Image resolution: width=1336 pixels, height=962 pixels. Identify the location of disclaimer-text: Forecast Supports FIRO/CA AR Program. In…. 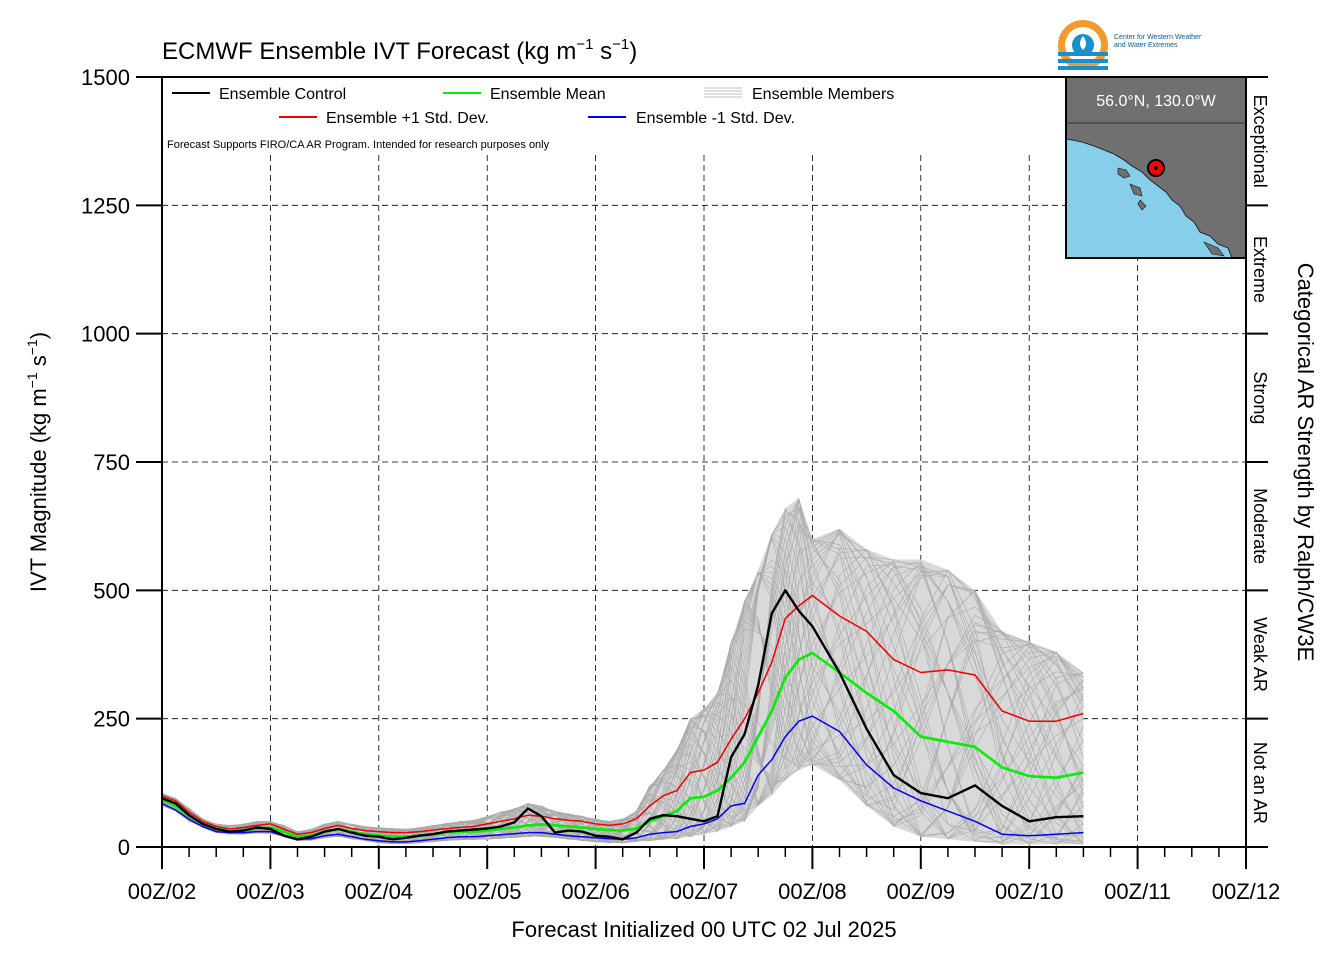
(358, 145).